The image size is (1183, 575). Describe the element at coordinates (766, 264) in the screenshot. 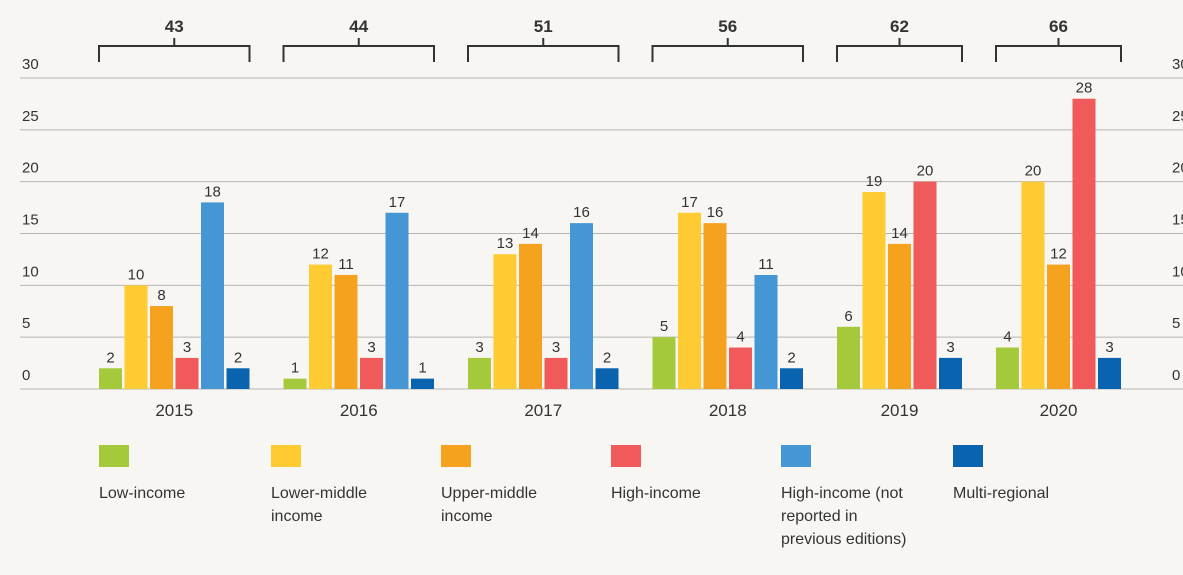

I see `value-label: 11` at that location.